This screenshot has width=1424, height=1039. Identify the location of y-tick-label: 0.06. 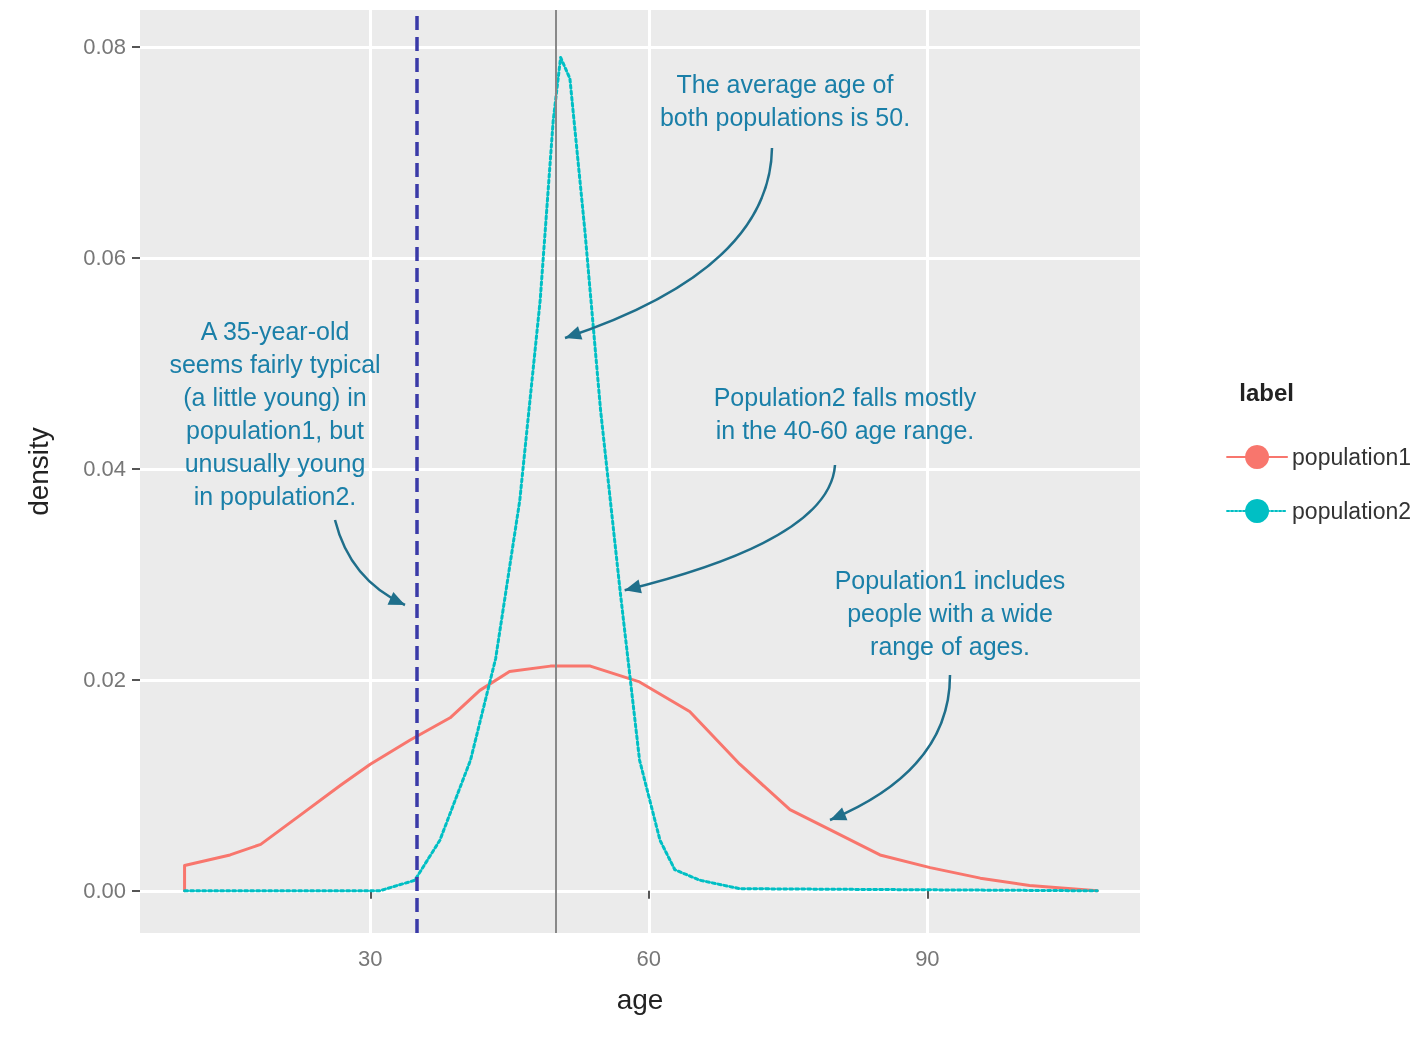
(104, 258).